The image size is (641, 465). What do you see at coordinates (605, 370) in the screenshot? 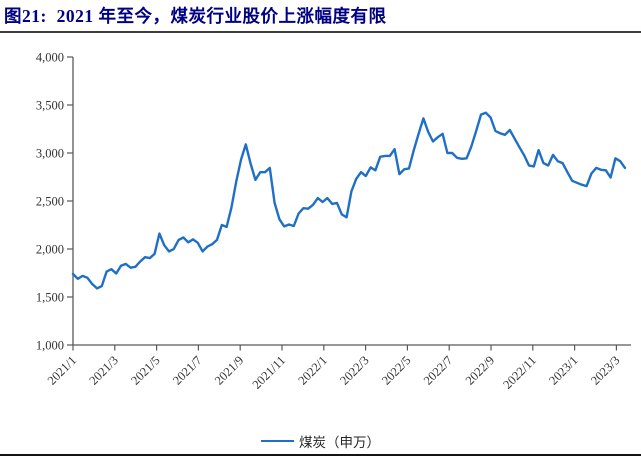
I see `x-axis-tick-label: 2023/3` at bounding box center [605, 370].